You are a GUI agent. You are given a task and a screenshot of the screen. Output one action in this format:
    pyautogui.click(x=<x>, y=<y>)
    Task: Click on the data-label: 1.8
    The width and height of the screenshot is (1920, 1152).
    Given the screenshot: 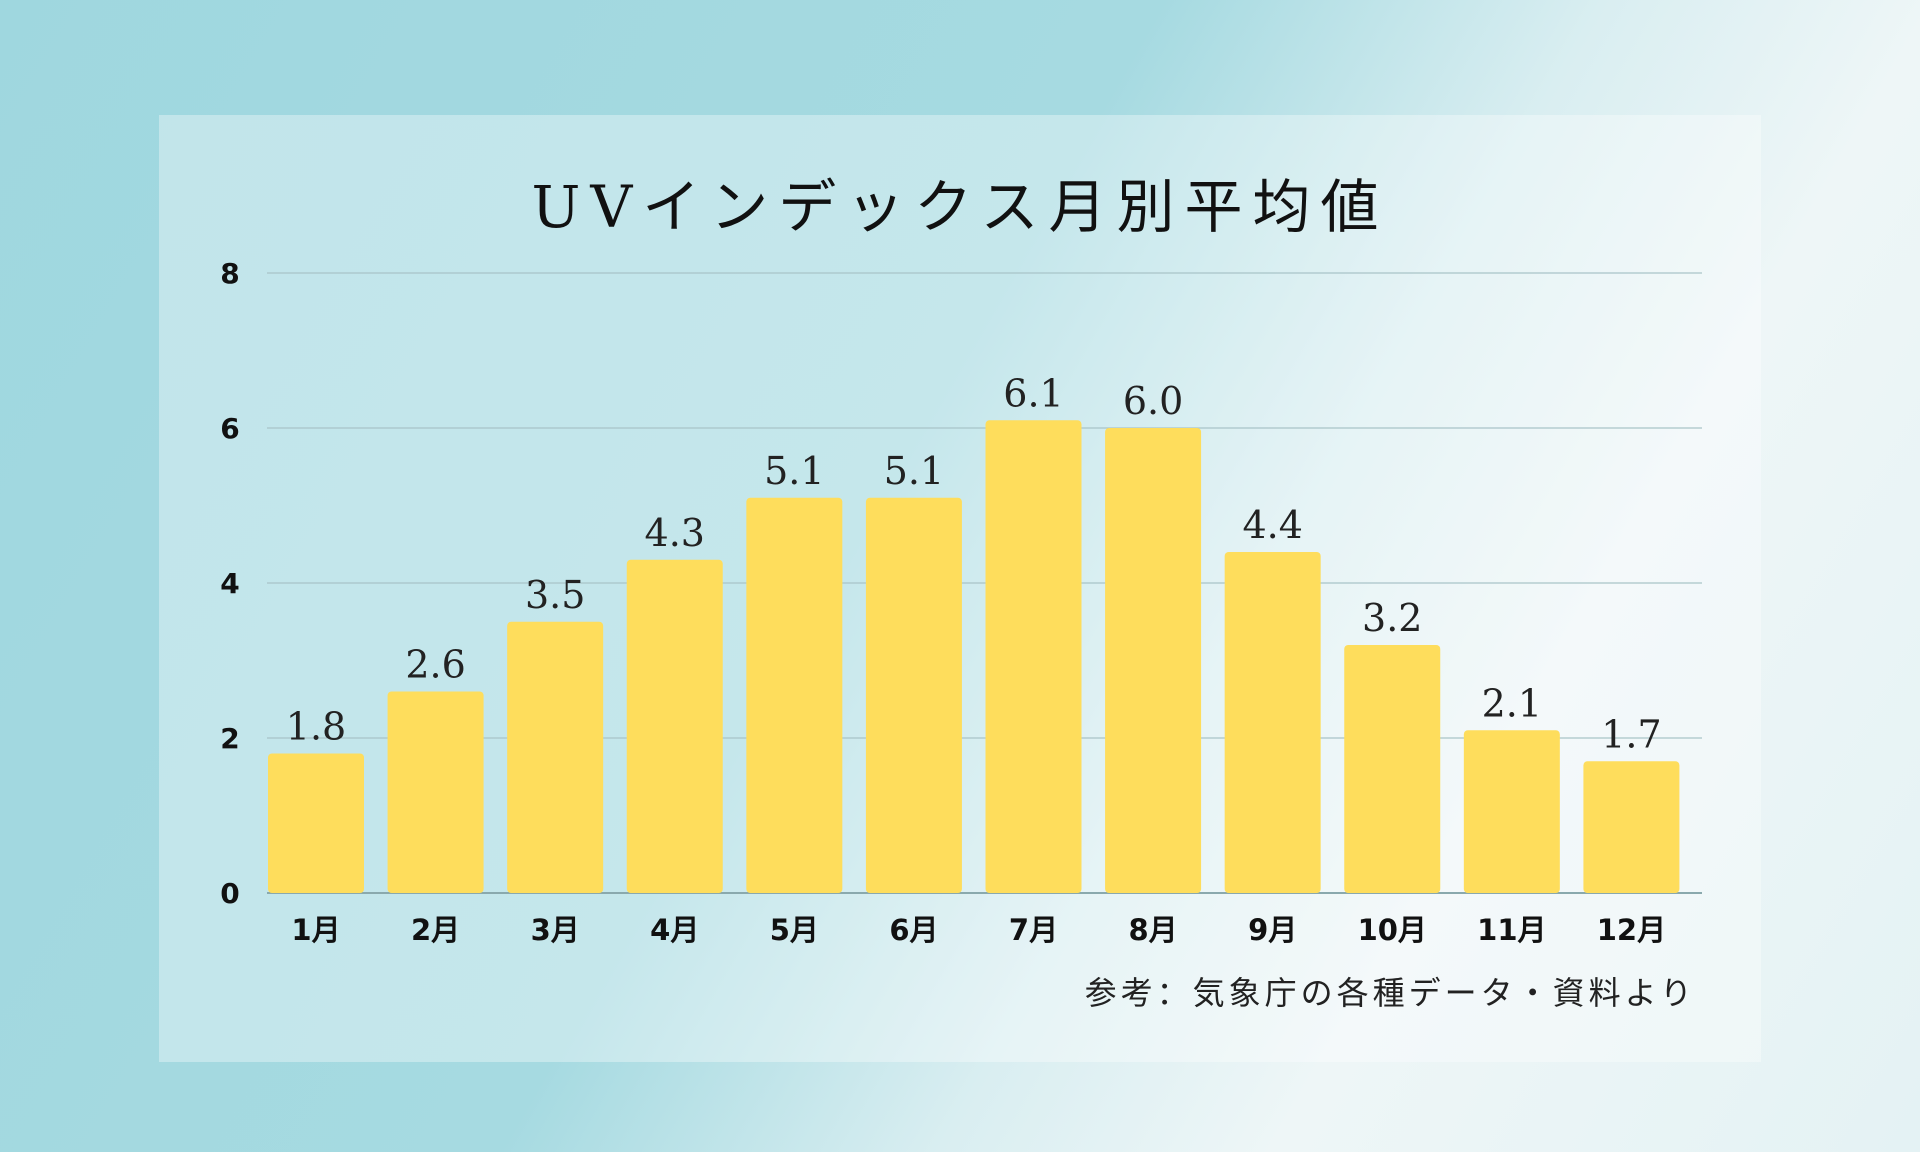 What is the action you would take?
    pyautogui.click(x=316, y=727)
    